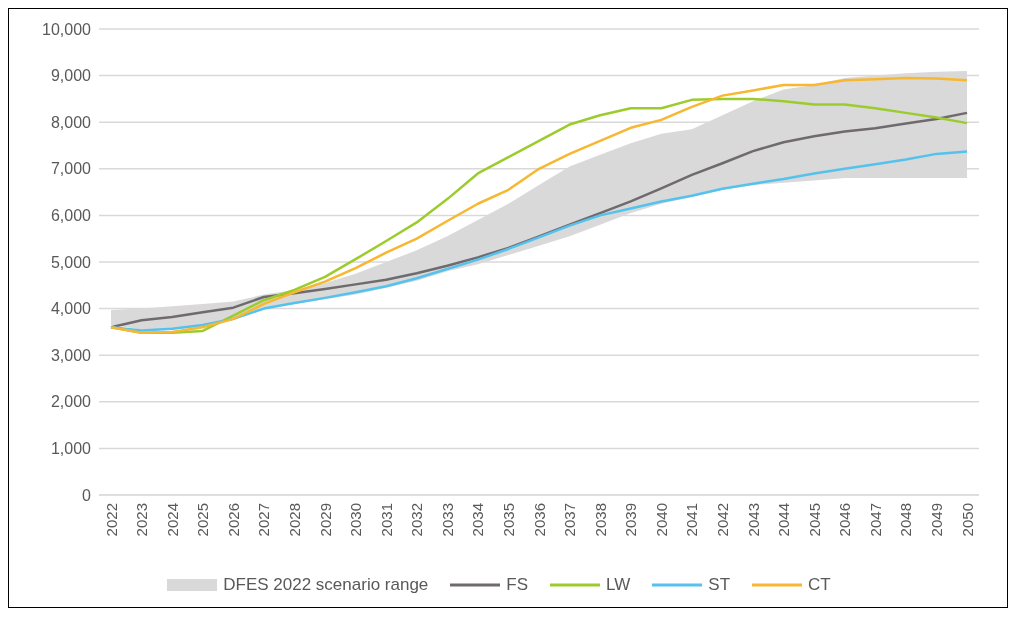 The image size is (1024, 618). What do you see at coordinates (295, 520) in the screenshot?
I see `x-tick-label: 2028` at bounding box center [295, 520].